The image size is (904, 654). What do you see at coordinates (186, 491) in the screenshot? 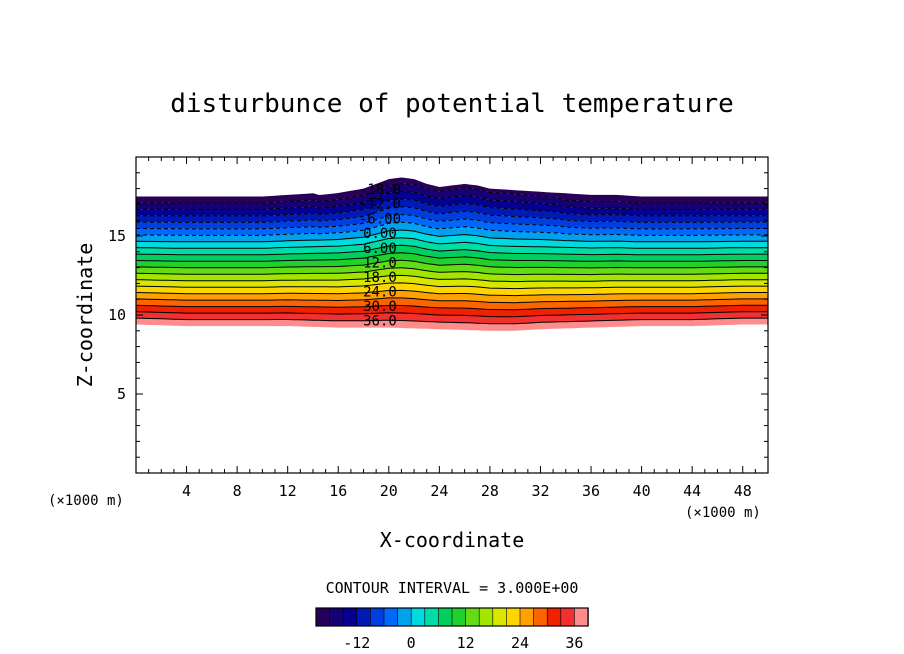
I see `x-tick-label: 4` at bounding box center [186, 491].